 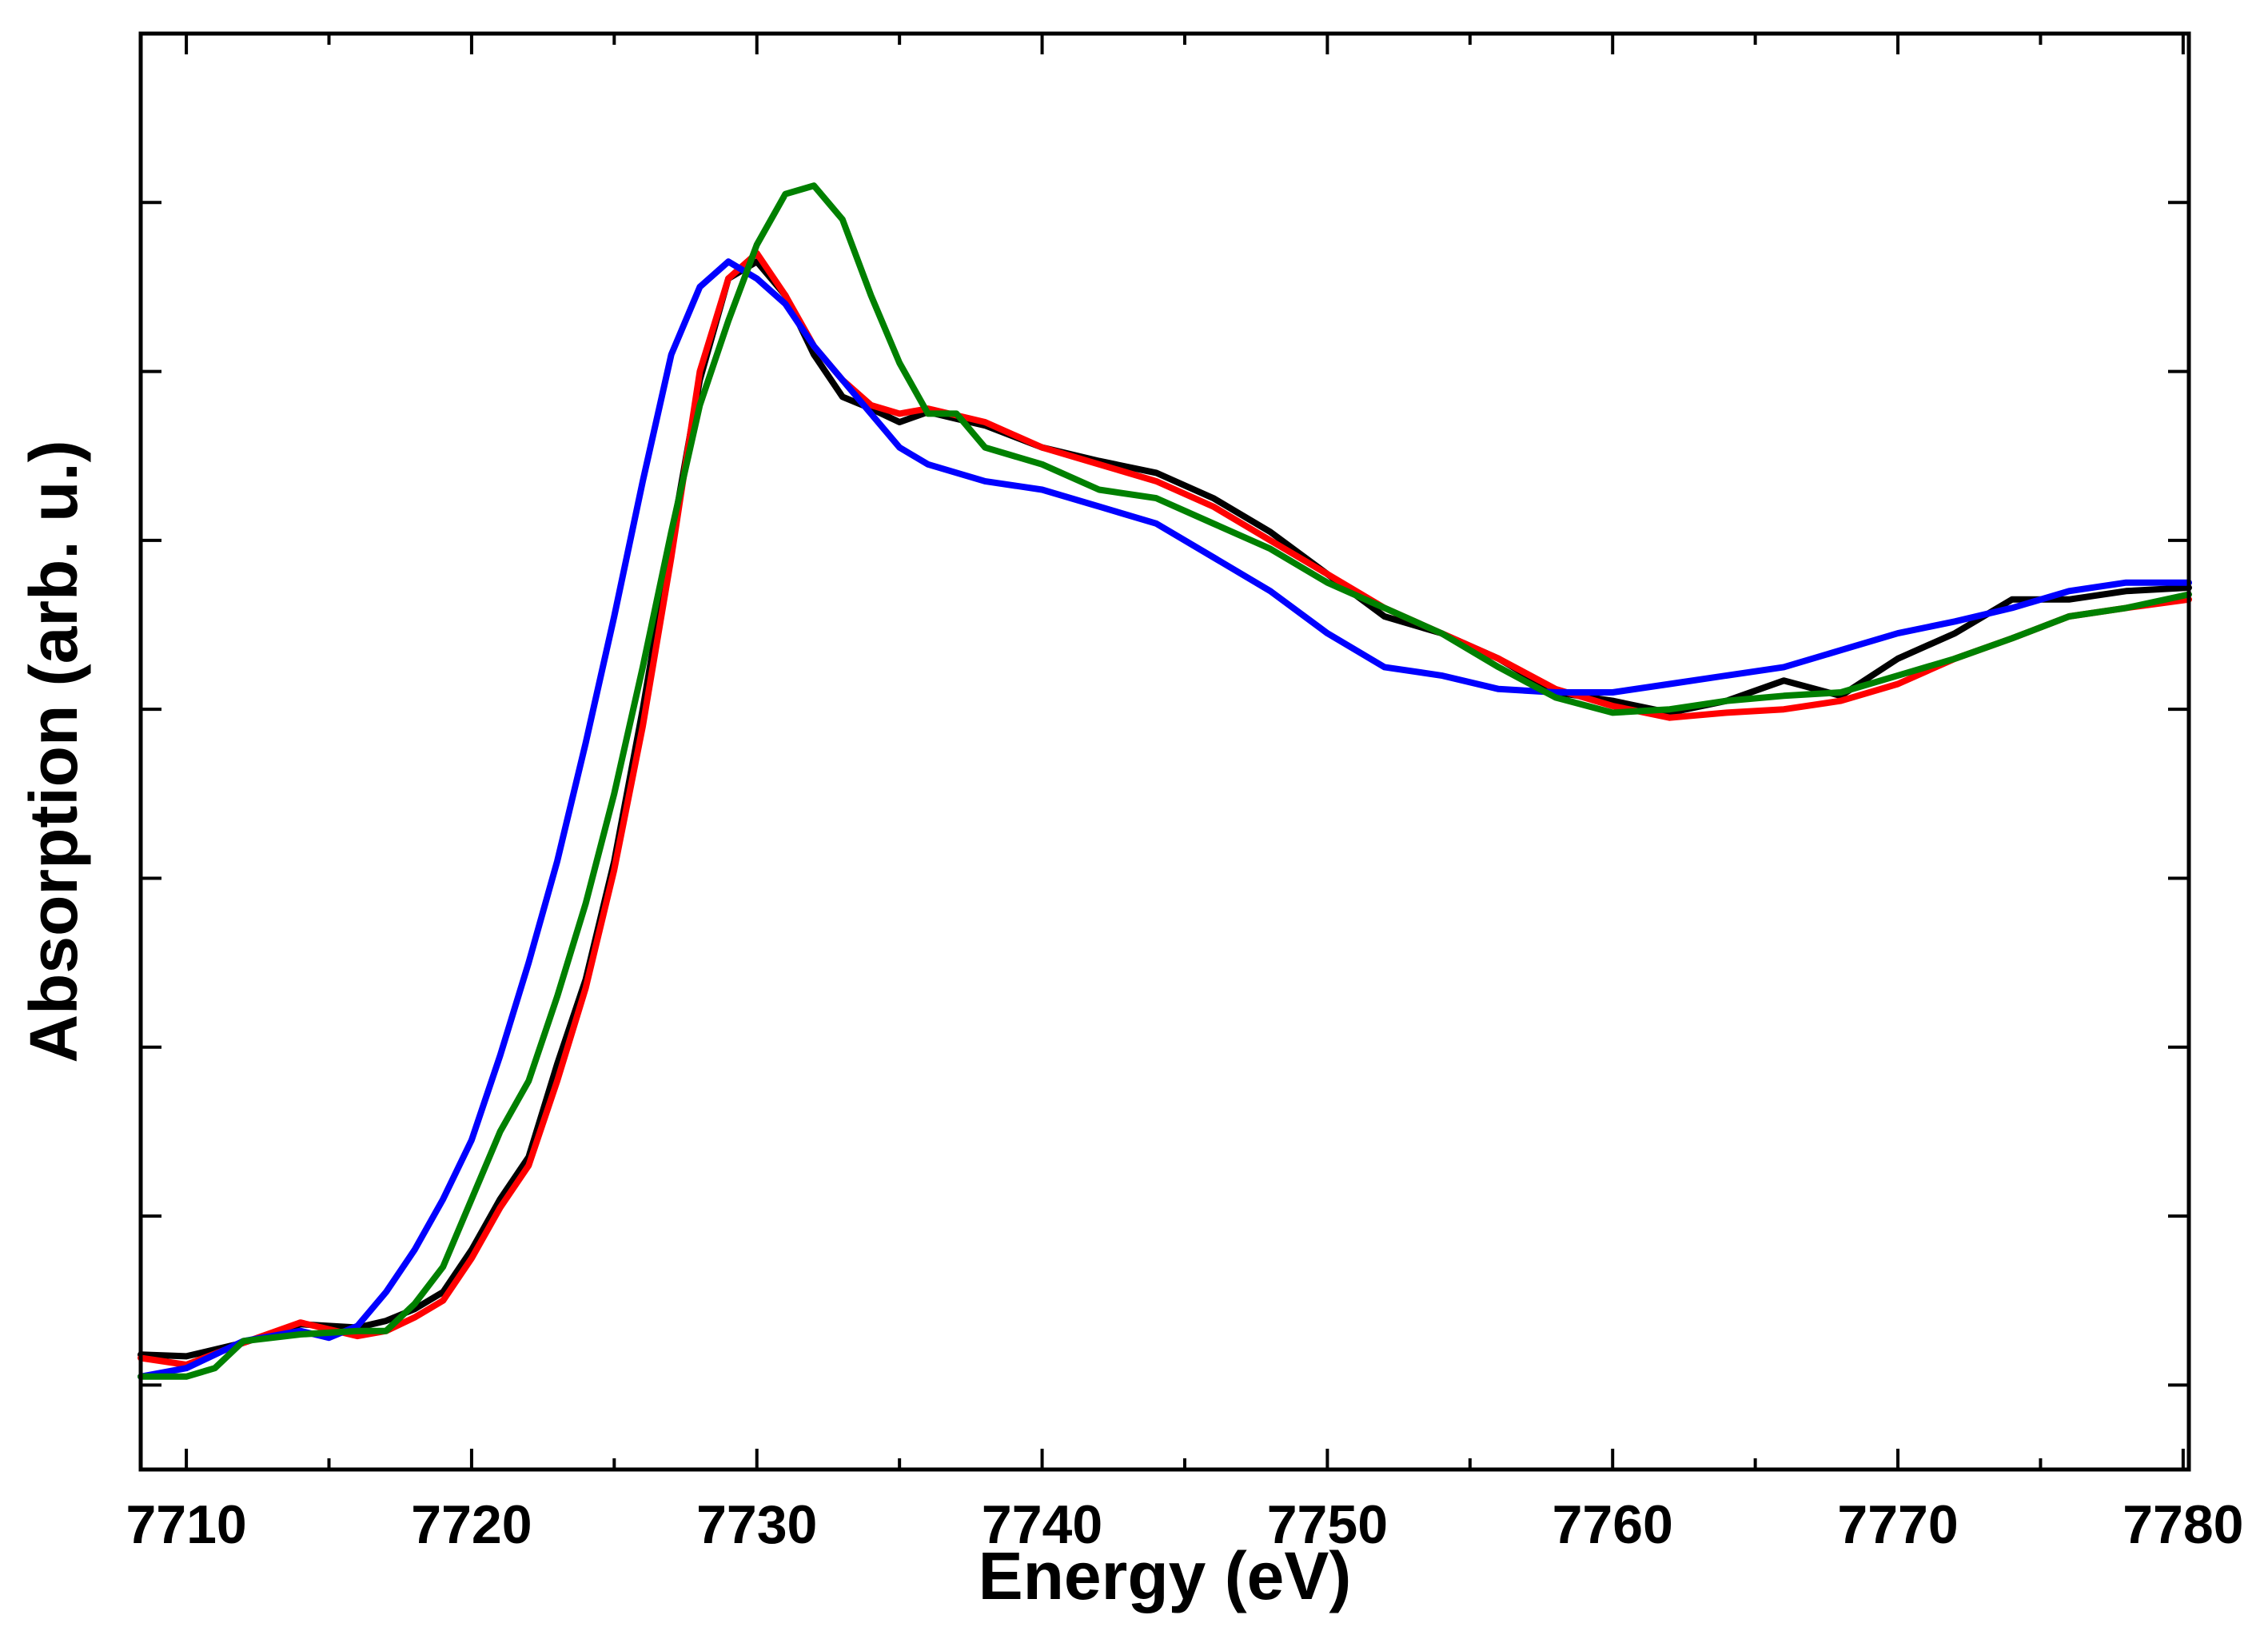 I want to click on y-axis-title: Absorption (arb. u.), so click(x=53, y=751).